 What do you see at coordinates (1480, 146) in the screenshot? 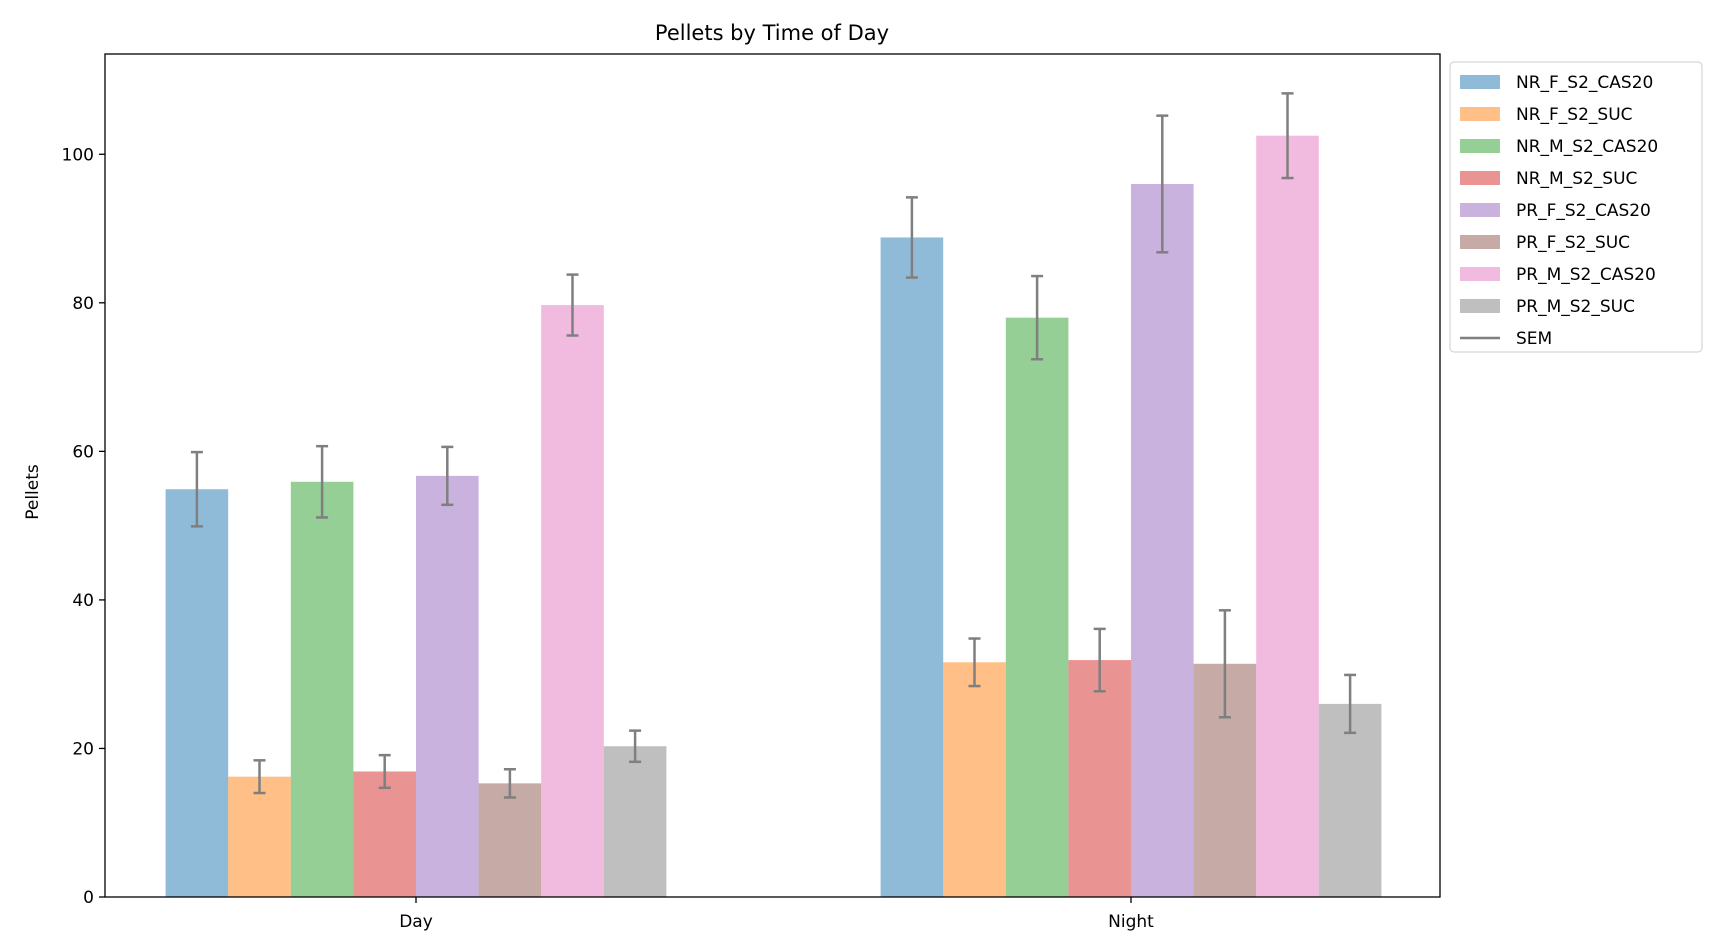
I see `legend-swatch-NR_M_S2_CAS20` at bounding box center [1480, 146].